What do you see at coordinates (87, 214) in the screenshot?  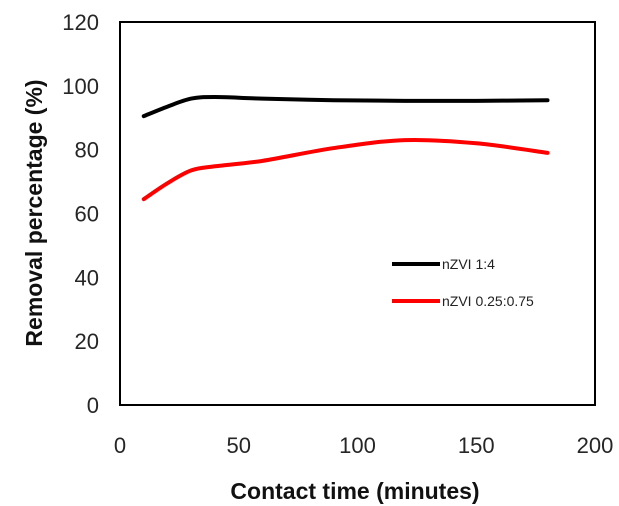 I see `y-tick-label: 60` at bounding box center [87, 214].